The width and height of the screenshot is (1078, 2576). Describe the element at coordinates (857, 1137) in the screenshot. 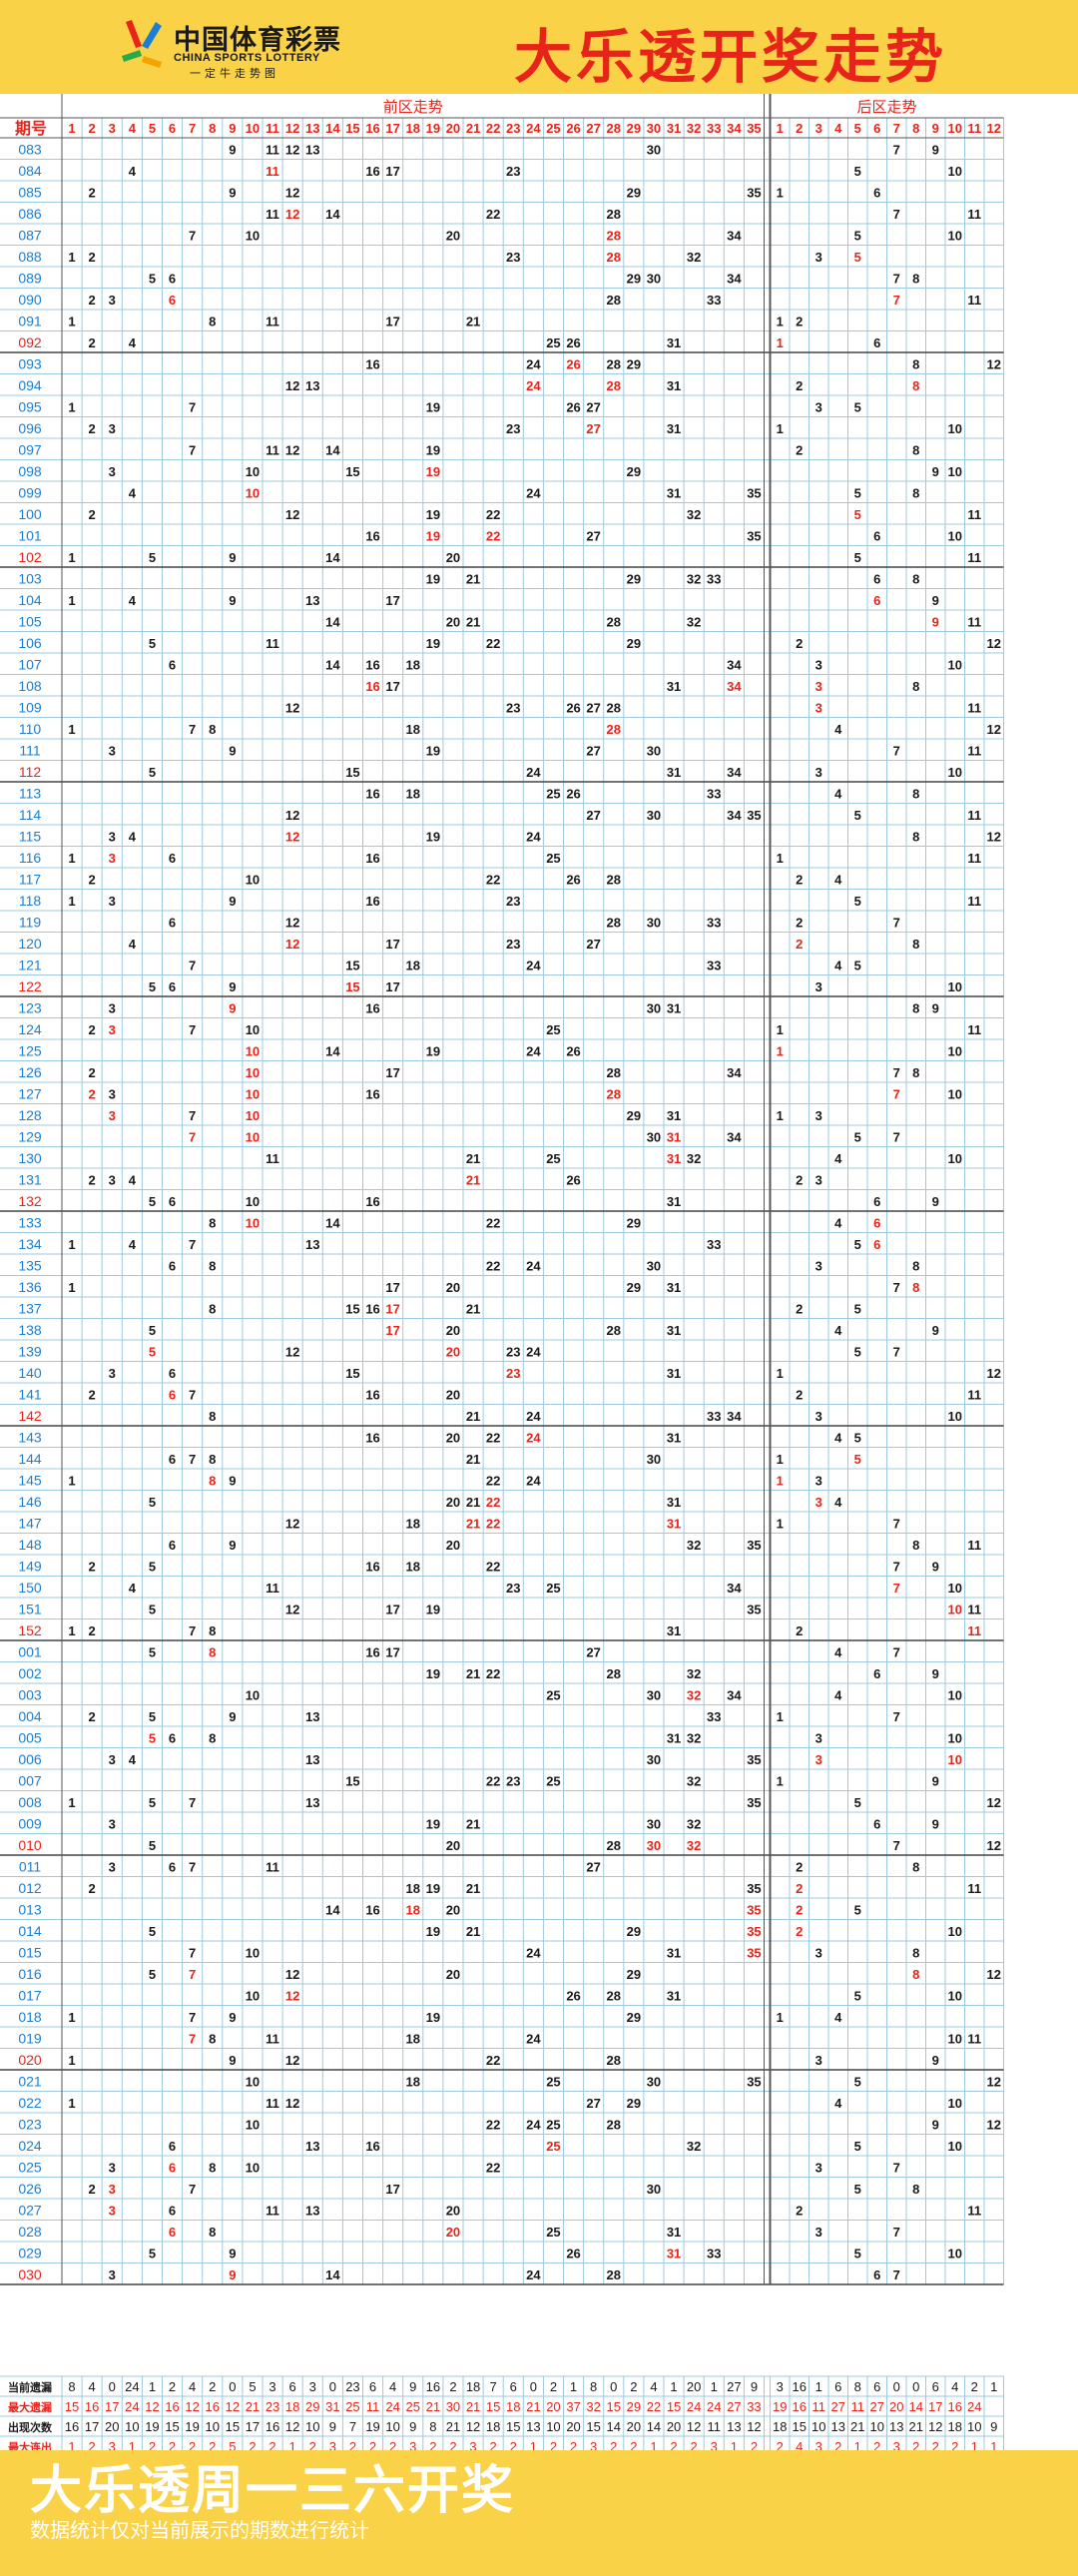

I see `back-number: 5` at that location.